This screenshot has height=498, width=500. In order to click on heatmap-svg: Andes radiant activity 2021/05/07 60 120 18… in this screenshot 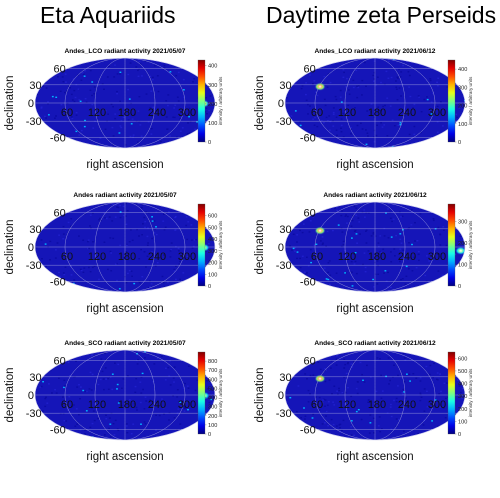, I will do `click(113, 253)`.